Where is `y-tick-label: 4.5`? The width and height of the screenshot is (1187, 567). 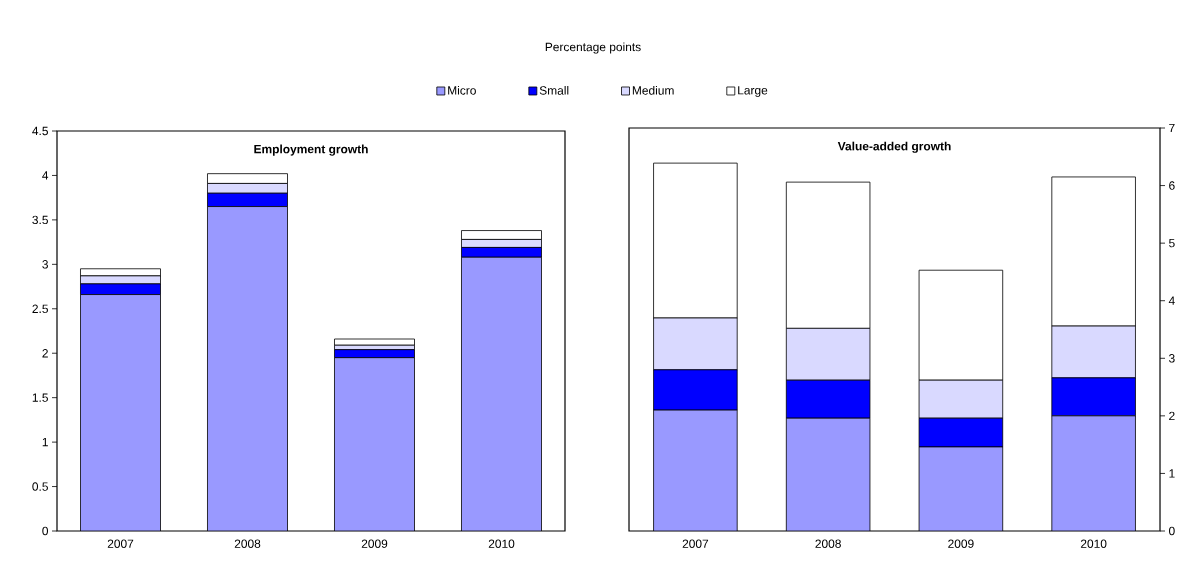
y-tick-label: 4.5 is located at coordinates (40, 131).